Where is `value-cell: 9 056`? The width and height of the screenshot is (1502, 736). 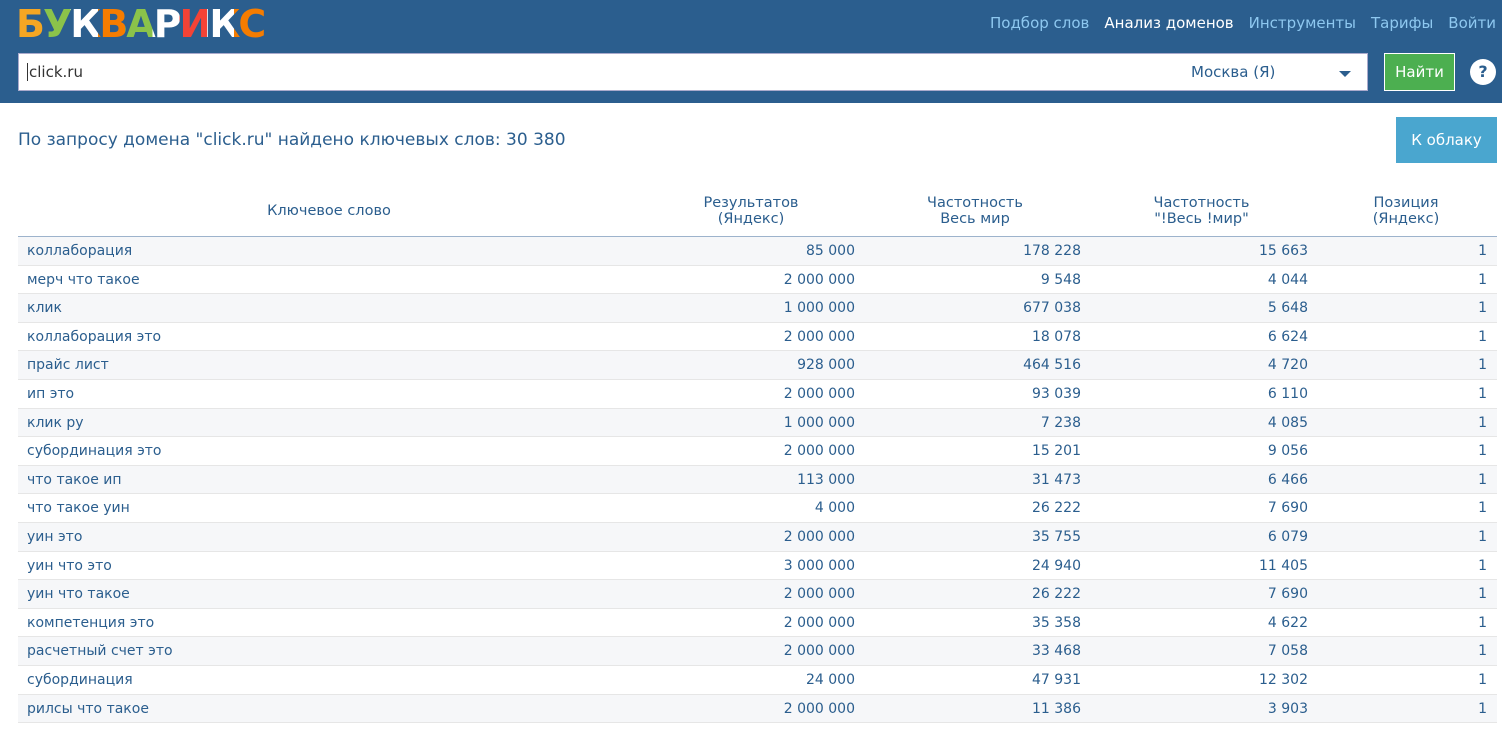
value-cell: 9 056 is located at coordinates (1287, 451).